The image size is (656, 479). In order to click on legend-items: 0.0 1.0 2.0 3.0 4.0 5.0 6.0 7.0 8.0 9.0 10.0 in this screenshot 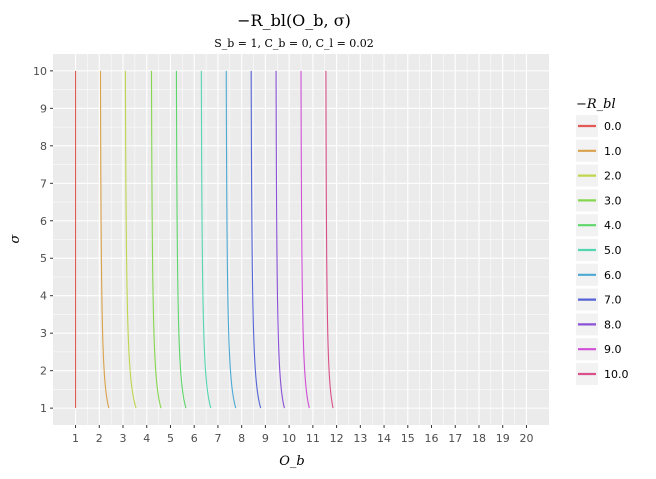, I will do `click(602, 250)`.